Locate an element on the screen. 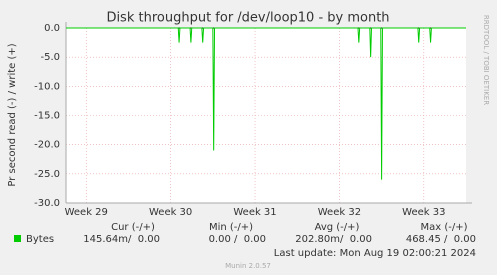  last-update: Last update: Mon Aug 19 02:00:21 2024 is located at coordinates (375, 253).